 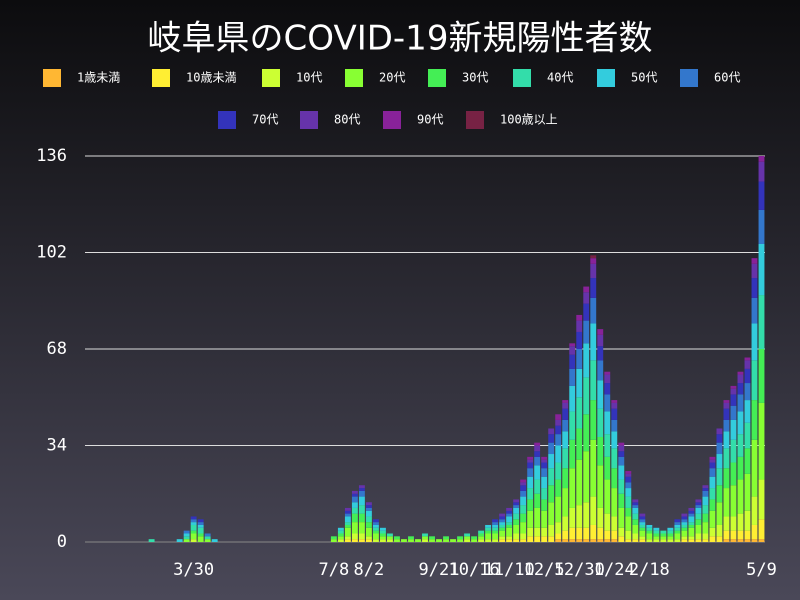 What do you see at coordinates (51, 156) in the screenshot?
I see `y-tick-label: 136` at bounding box center [51, 156].